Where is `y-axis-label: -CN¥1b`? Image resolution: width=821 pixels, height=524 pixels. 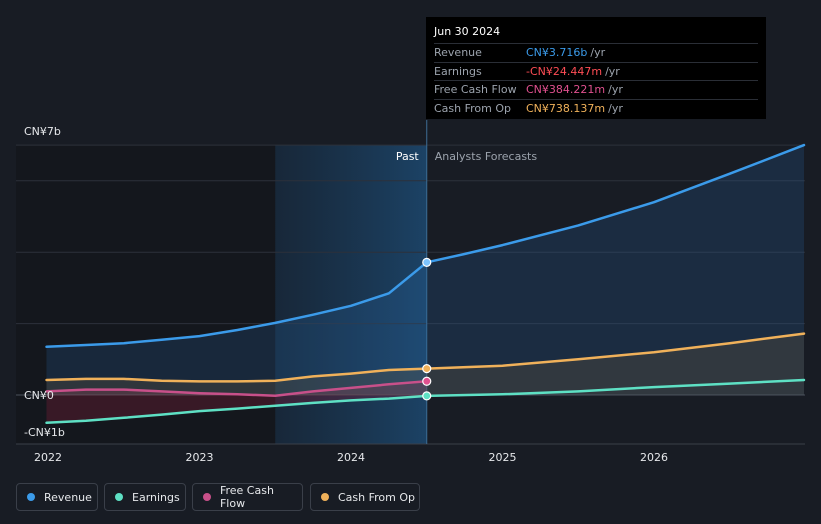 y-axis-label: -CN¥1b is located at coordinates (44, 432).